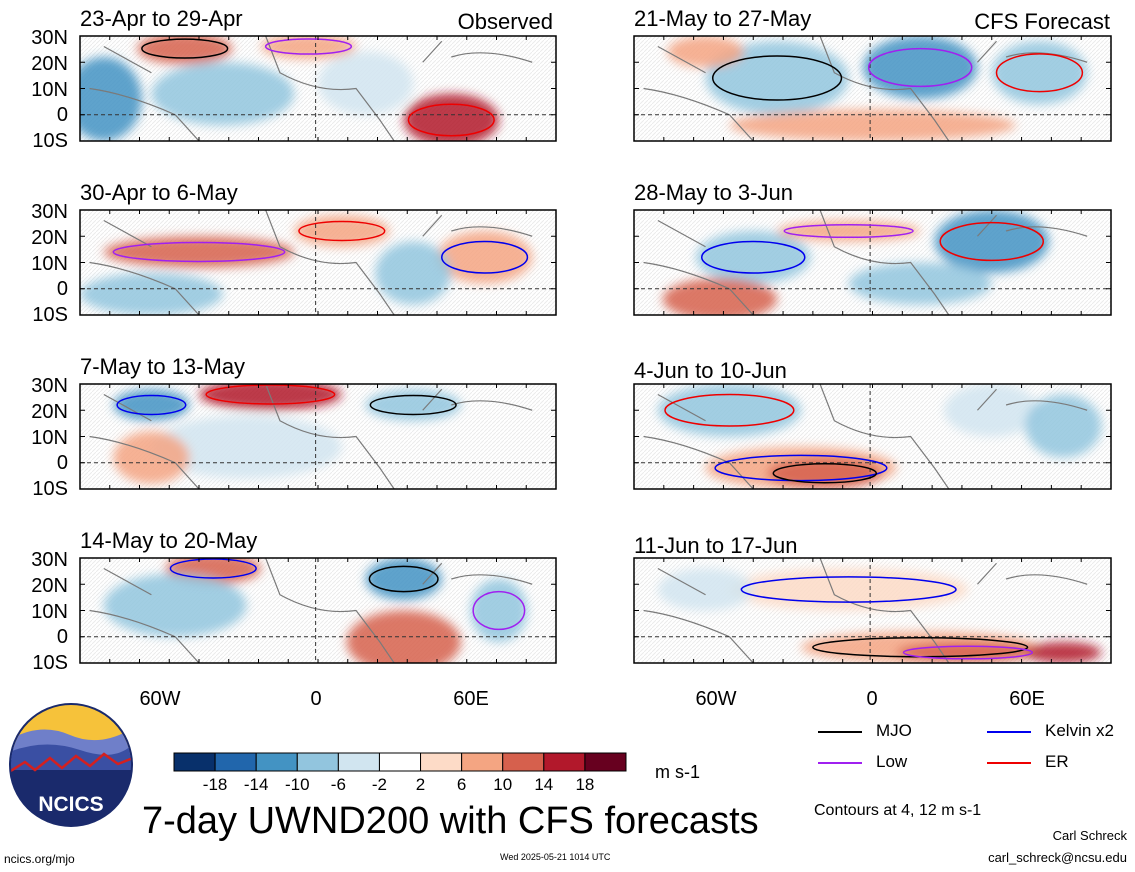  What do you see at coordinates (1089, 835) in the screenshot?
I see `author-name: Carl Schreck` at bounding box center [1089, 835].